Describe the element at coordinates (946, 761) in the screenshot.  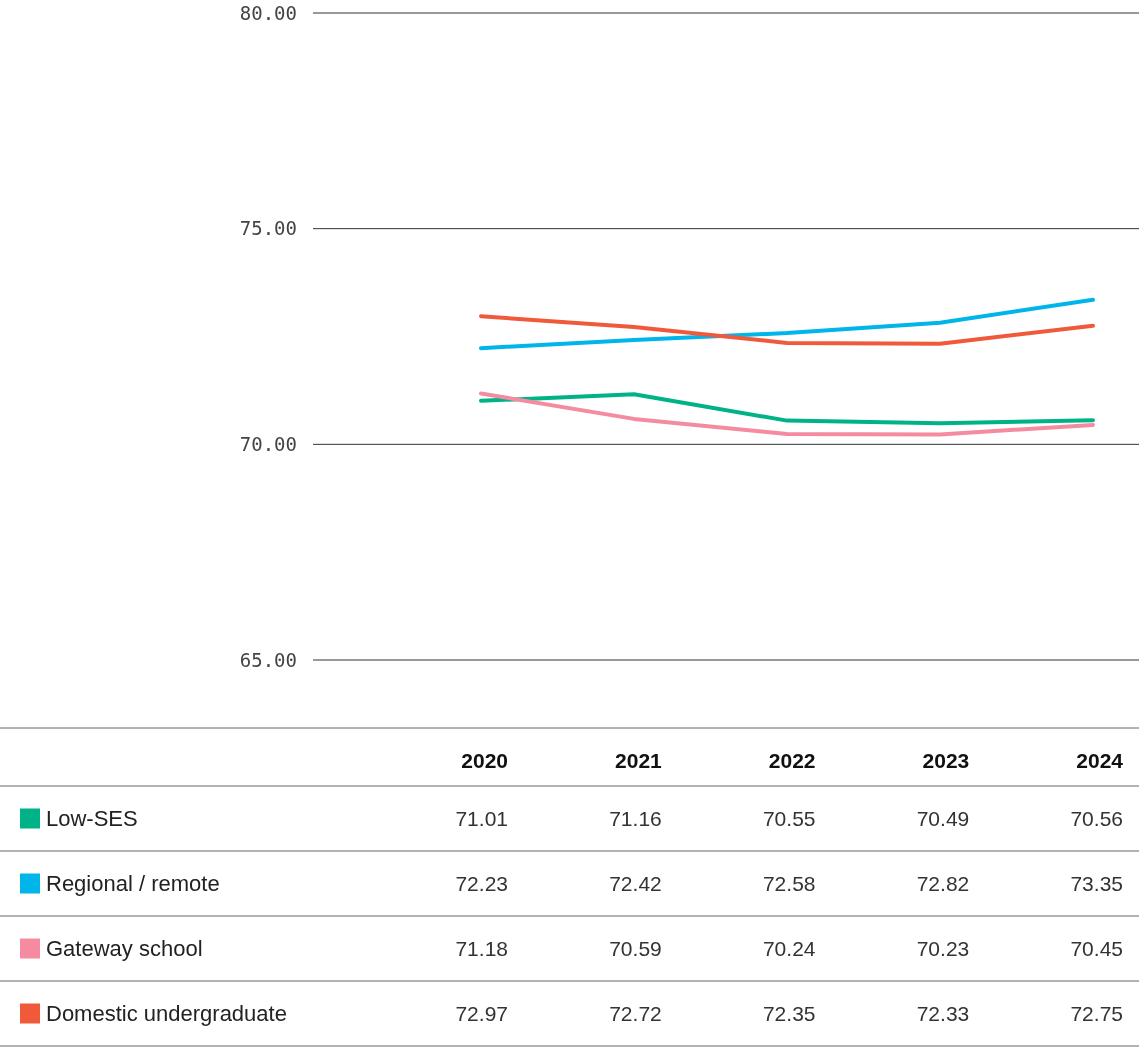
I see `x-tick-label: 2023` at that location.